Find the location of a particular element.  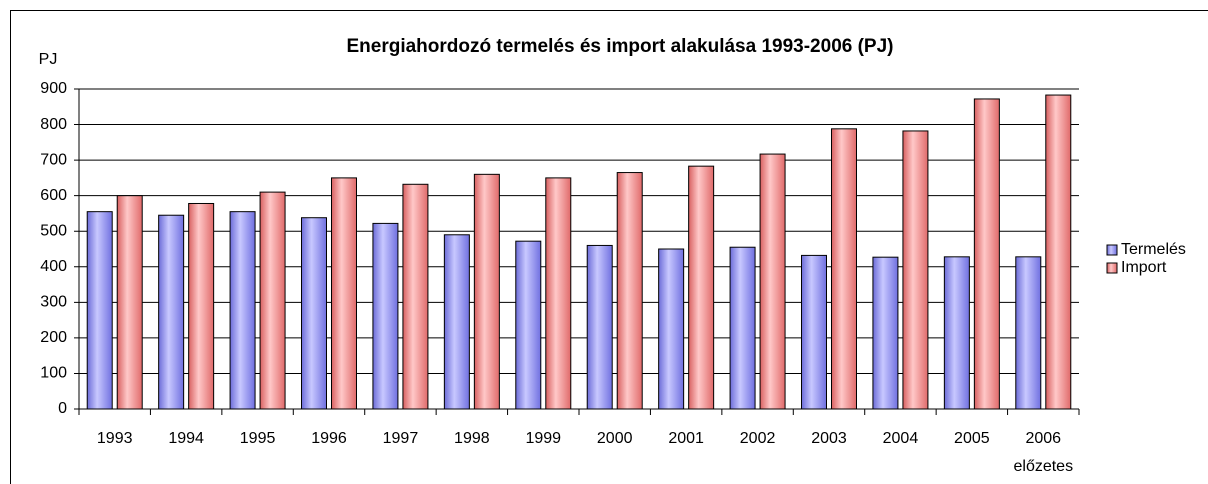

y-tick-label: 800 is located at coordinates (53, 124).